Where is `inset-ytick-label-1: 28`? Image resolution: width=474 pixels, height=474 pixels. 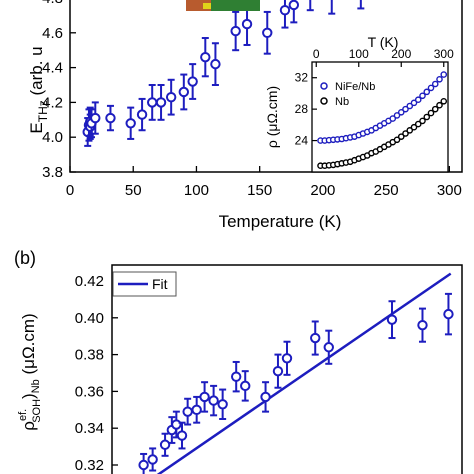
inset-ytick-label-1: 28 is located at coordinates (302, 109).